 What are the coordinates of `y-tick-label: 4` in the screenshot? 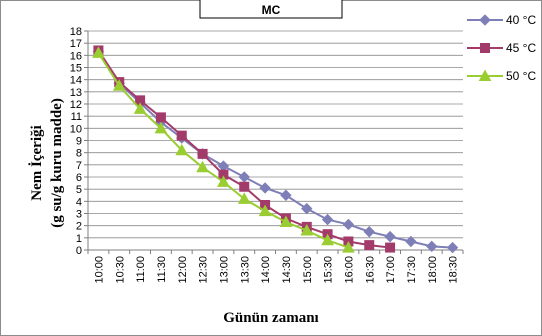 It's located at (79, 202).